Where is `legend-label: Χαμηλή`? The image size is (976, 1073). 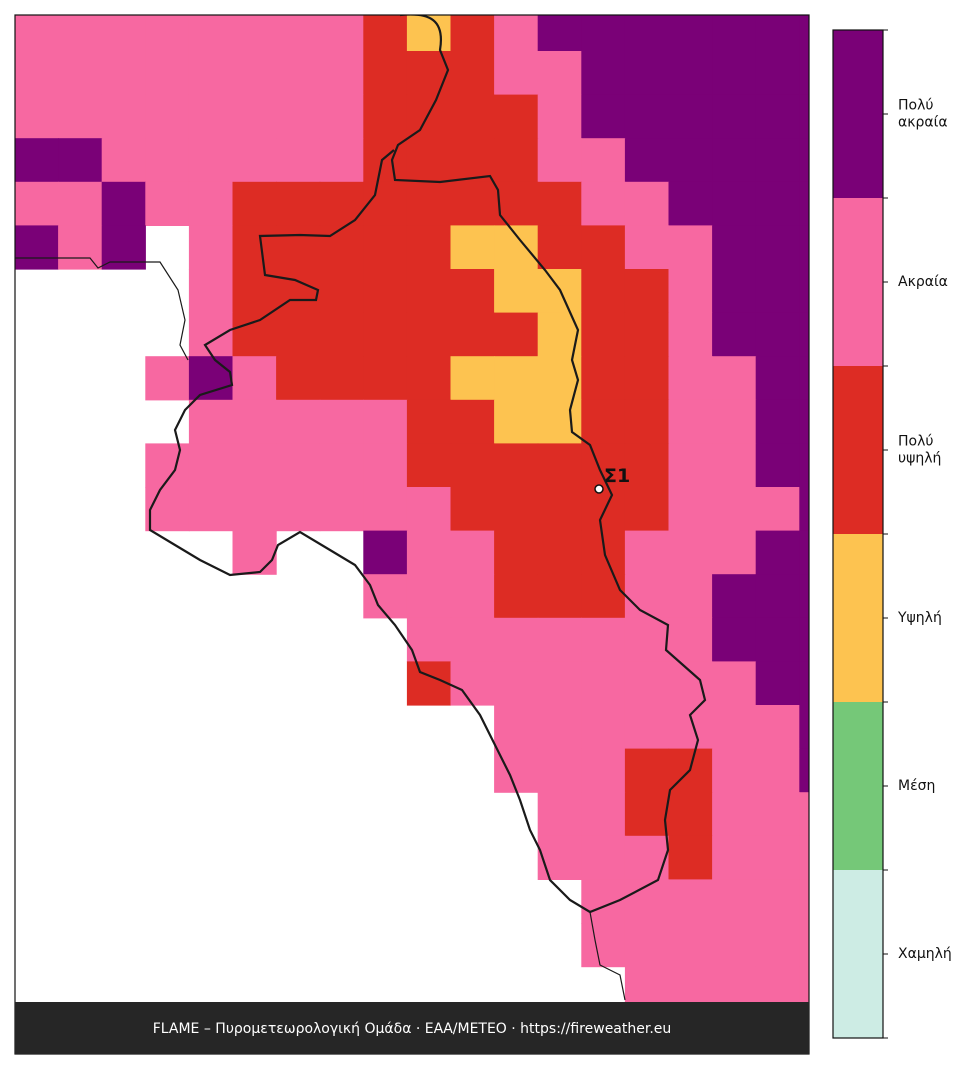
legend-label: Χαμηλή is located at coordinates (925, 954).